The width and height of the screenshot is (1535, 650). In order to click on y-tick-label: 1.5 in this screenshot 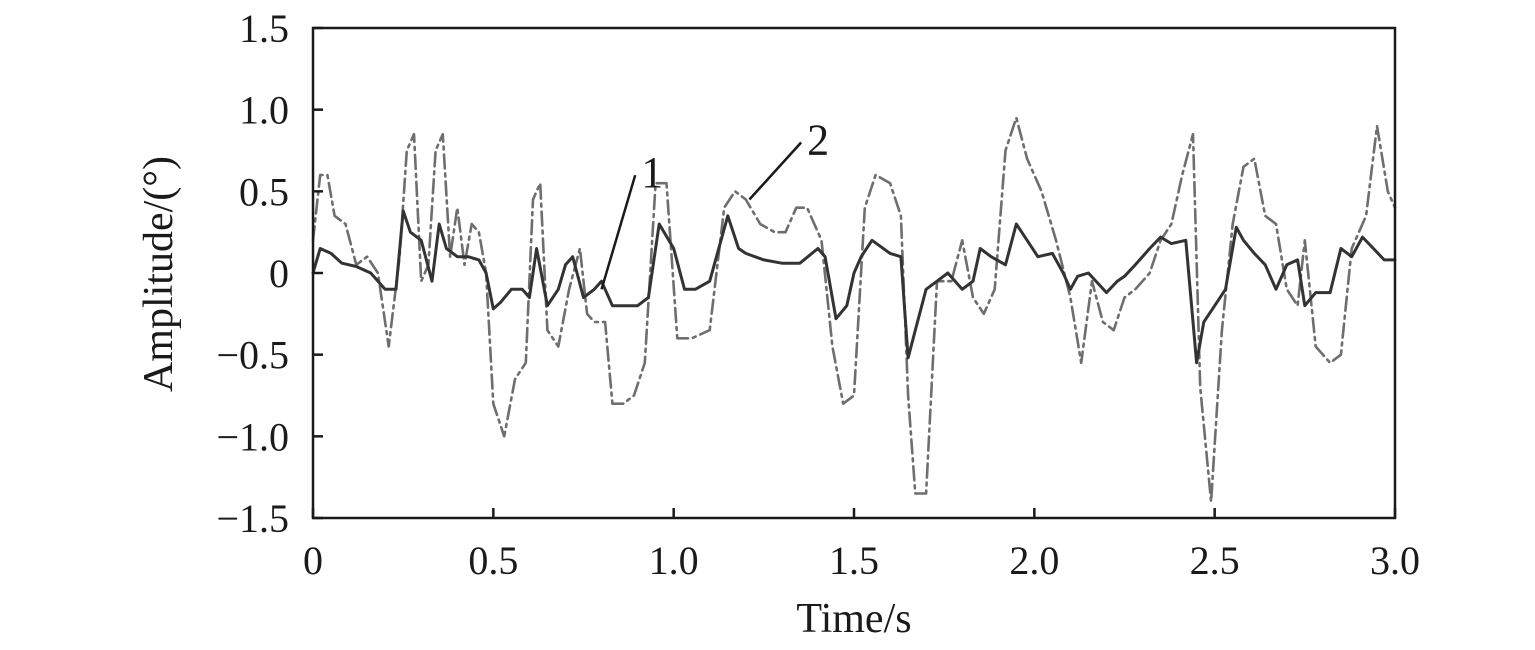, I will do `click(264, 28)`.